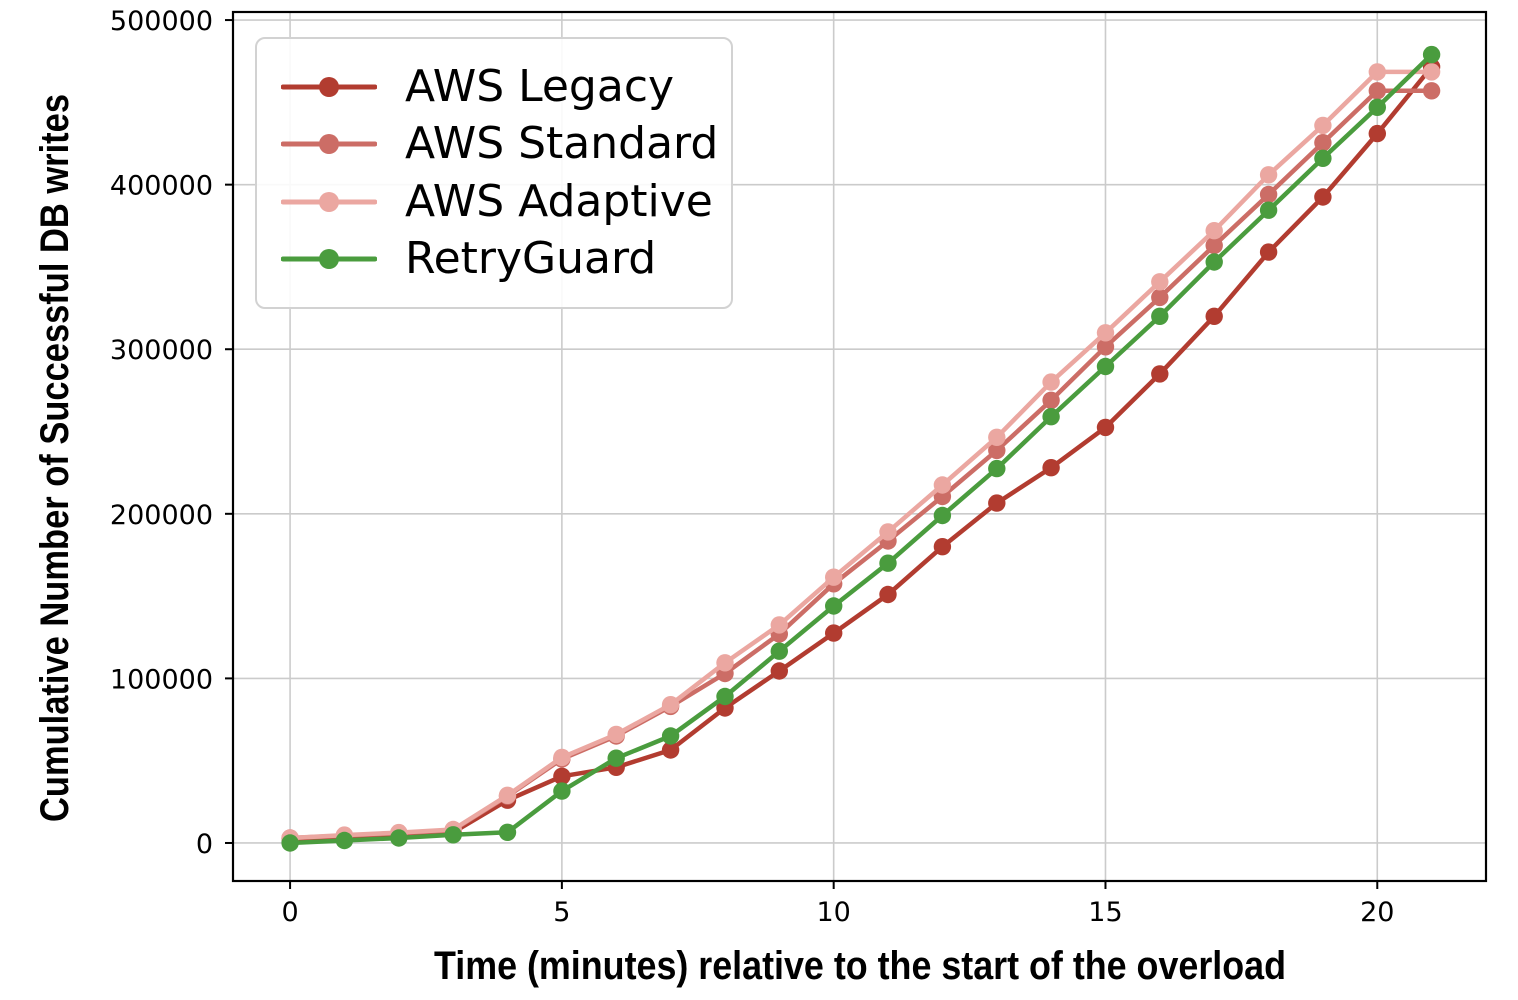 The height and width of the screenshot is (1000, 1518). What do you see at coordinates (161, 679) in the screenshot?
I see `y-tick-label: 100000` at bounding box center [161, 679].